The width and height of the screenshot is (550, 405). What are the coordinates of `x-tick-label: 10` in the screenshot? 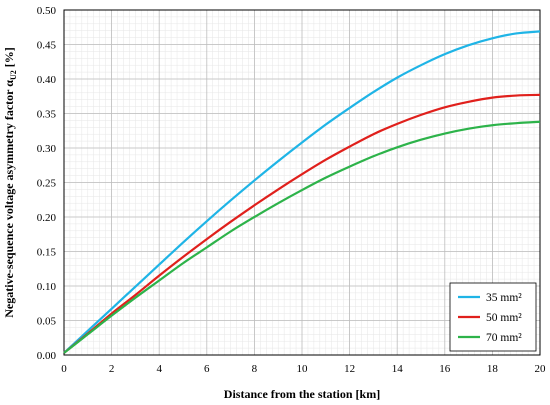 It's located at (303, 369).